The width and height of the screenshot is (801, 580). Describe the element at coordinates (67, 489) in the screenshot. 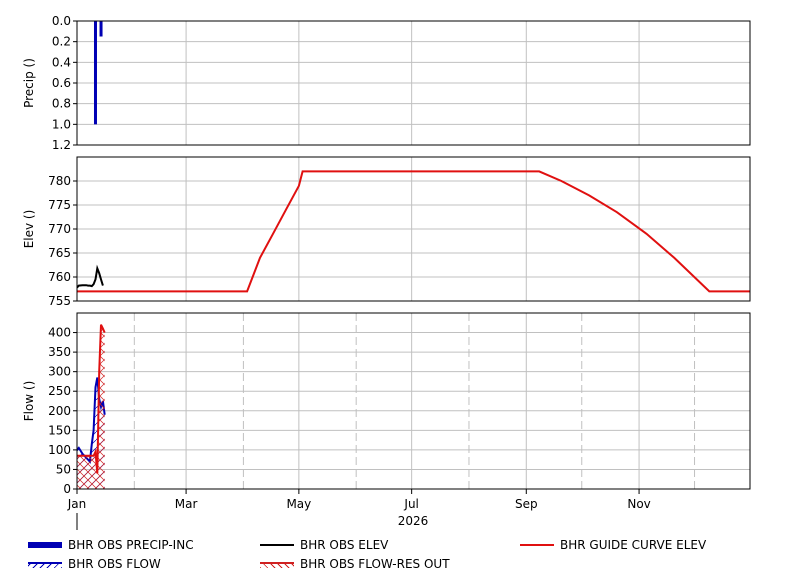

I see `flow-ytick-label: 0` at that location.